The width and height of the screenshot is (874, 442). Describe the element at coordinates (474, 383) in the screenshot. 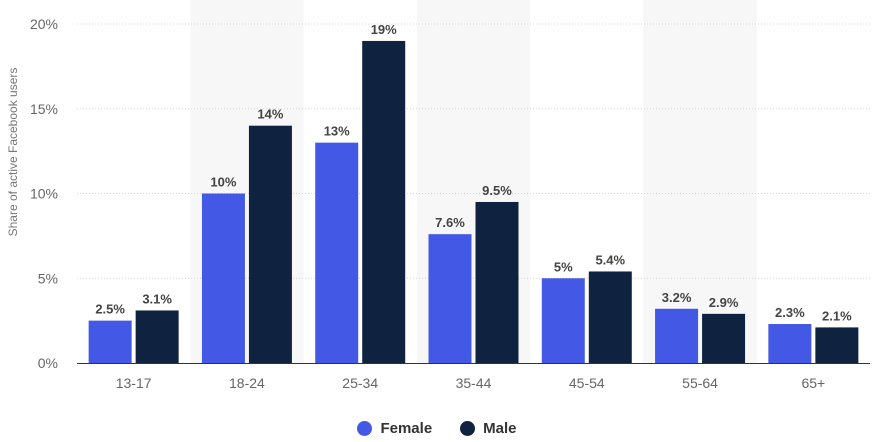

I see `x-tick-label: 35-44` at that location.